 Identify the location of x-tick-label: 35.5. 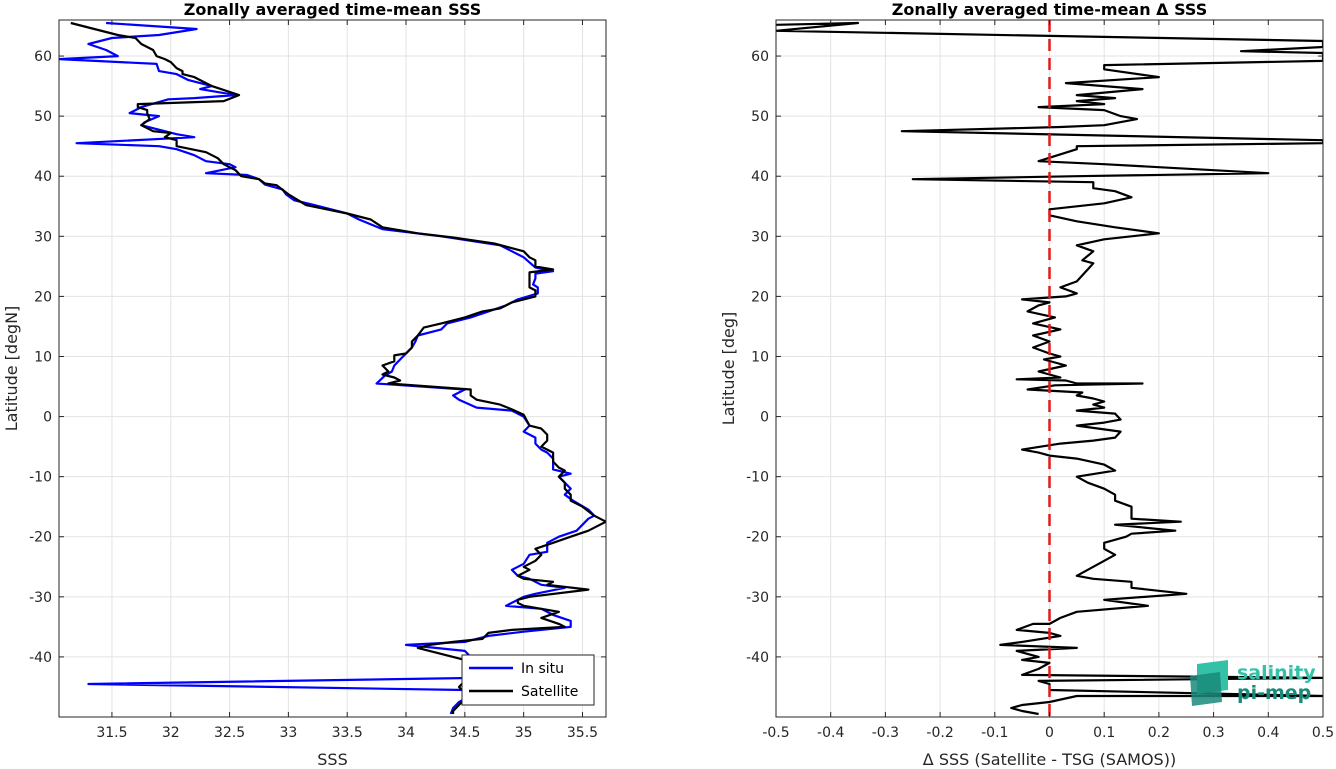
(582, 733).